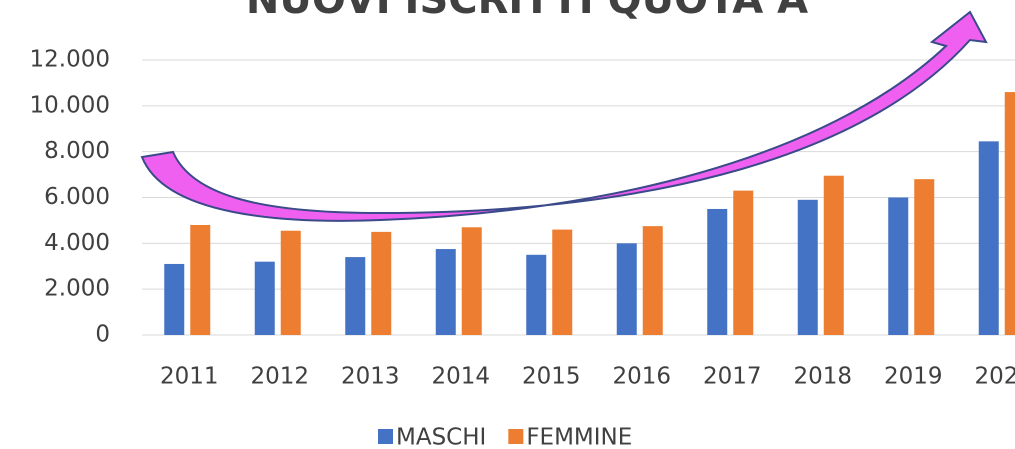  I want to click on y-tick-label: 10.000, so click(70, 105).